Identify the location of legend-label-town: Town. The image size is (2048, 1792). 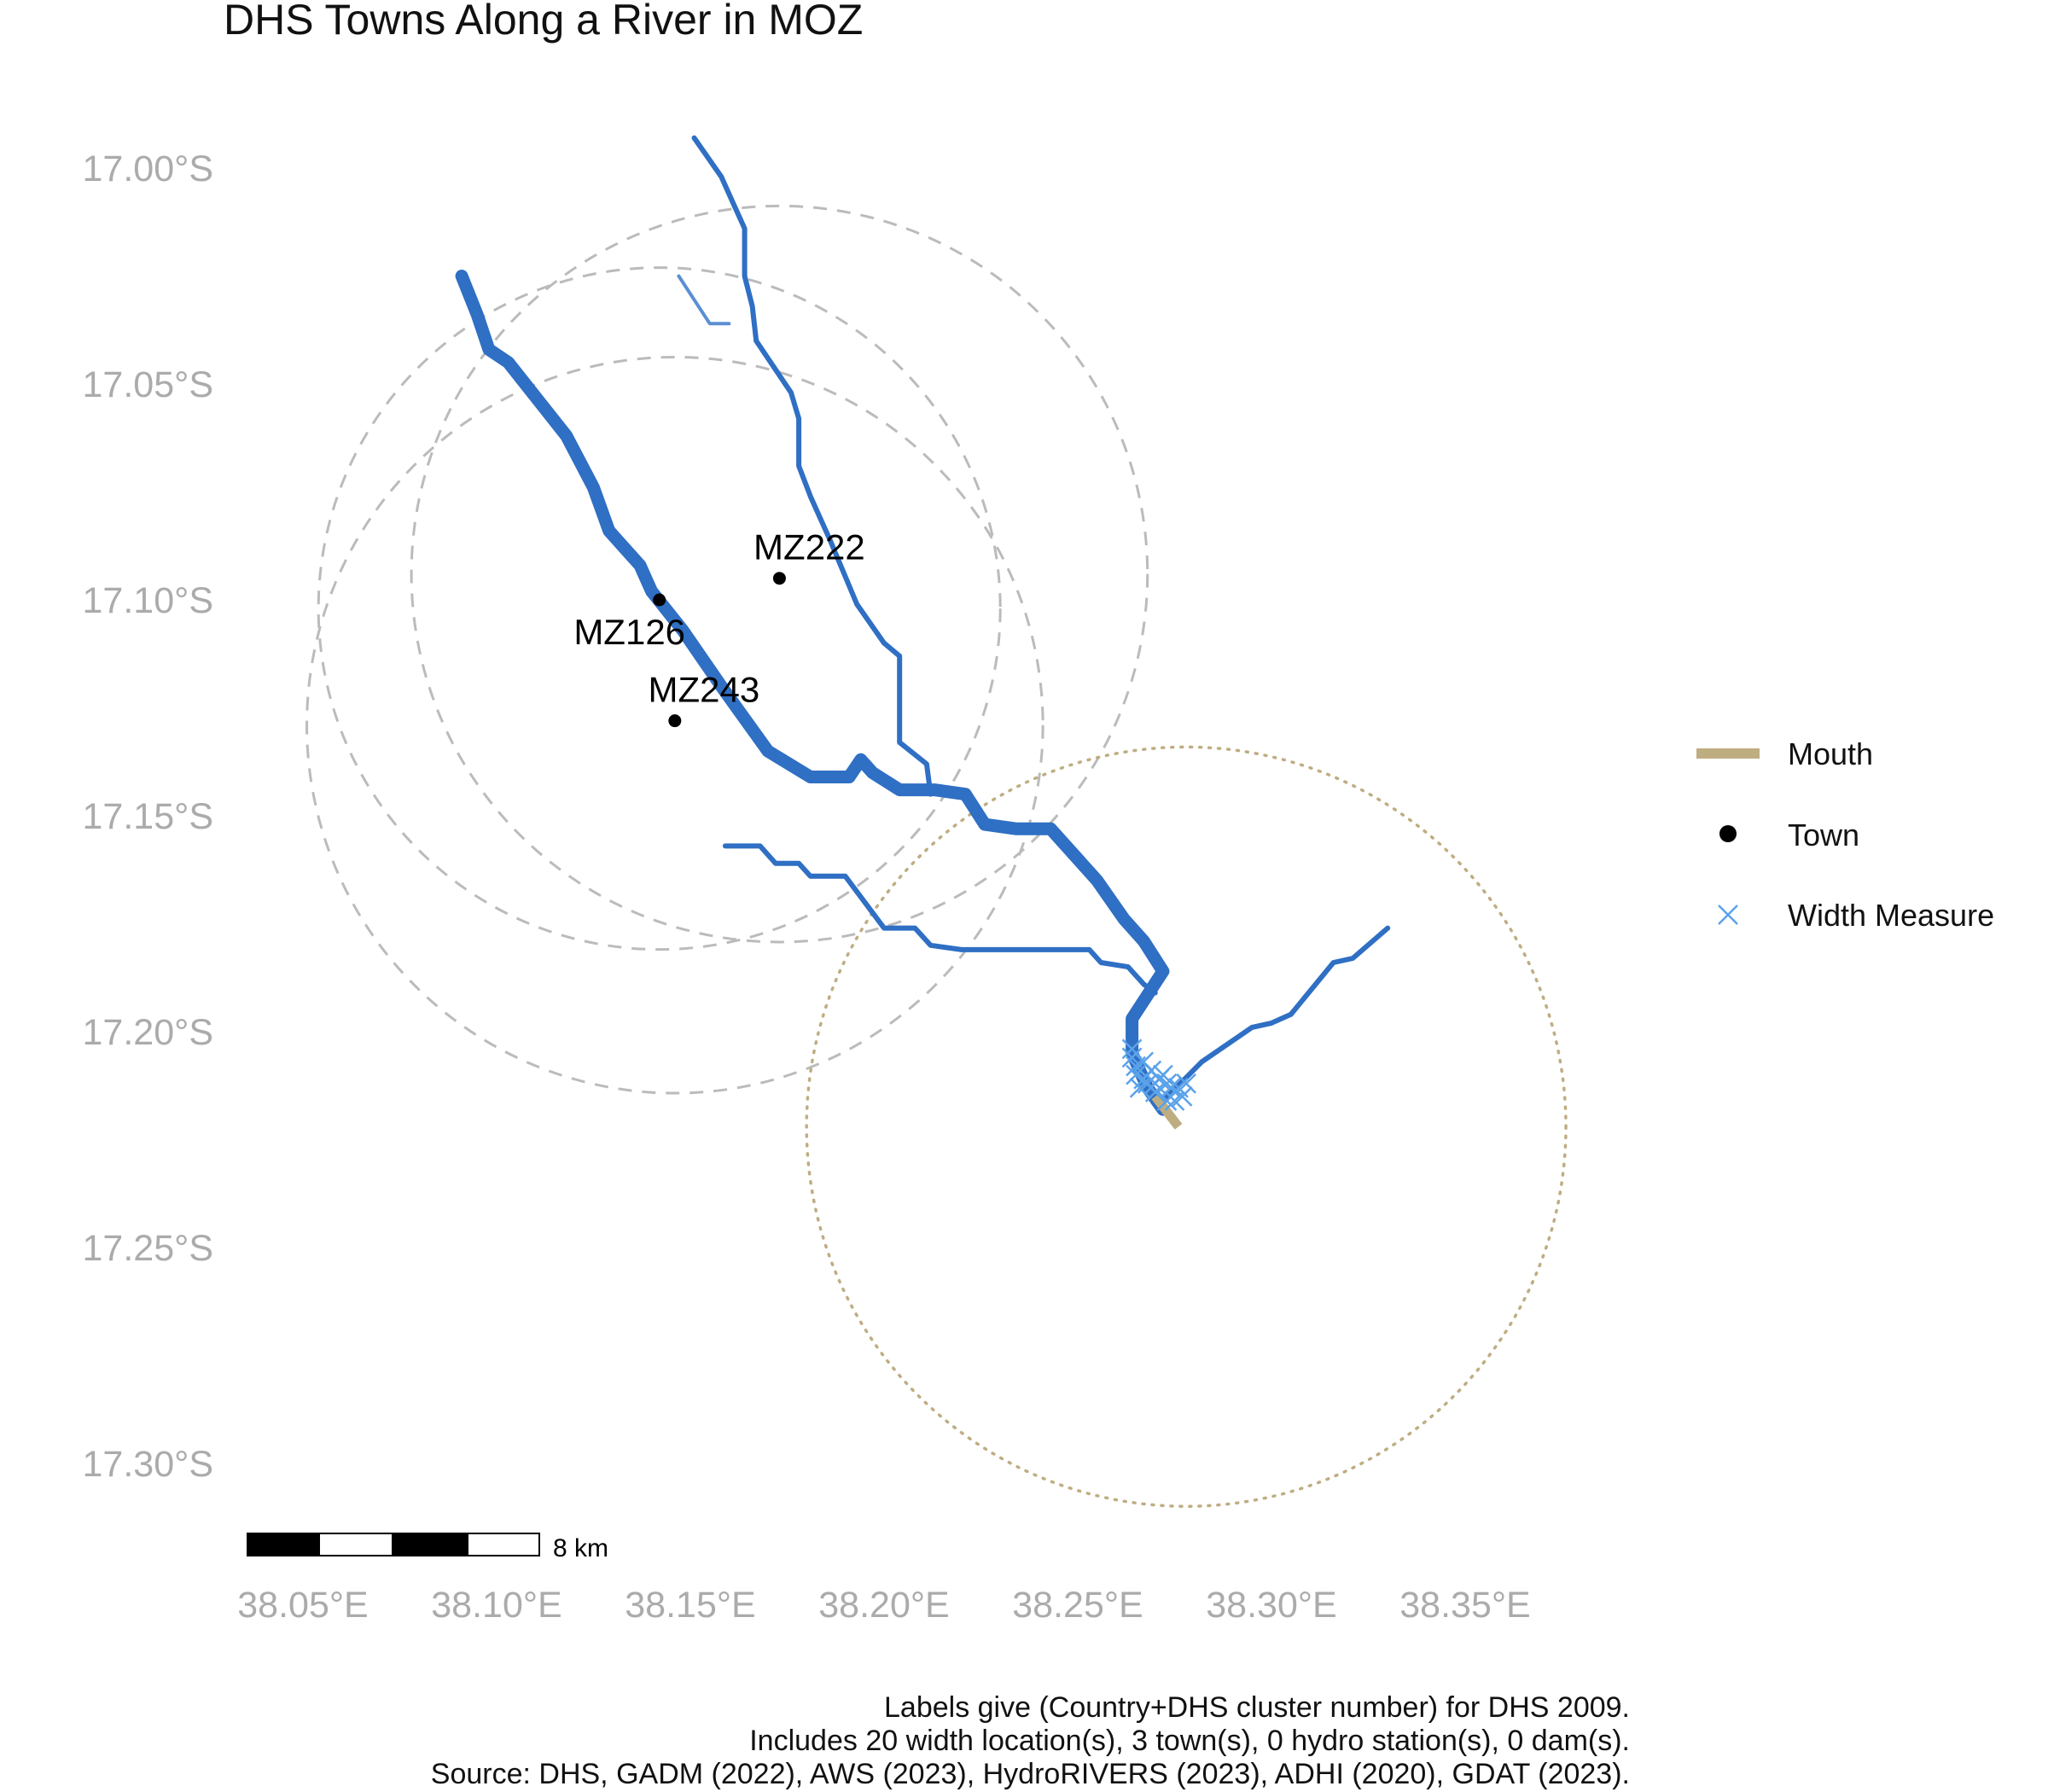
(1824, 834).